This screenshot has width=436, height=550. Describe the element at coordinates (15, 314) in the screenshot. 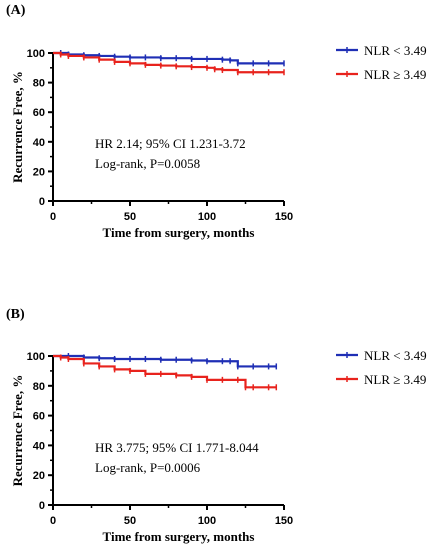

I see `panel-label: (B)` at that location.